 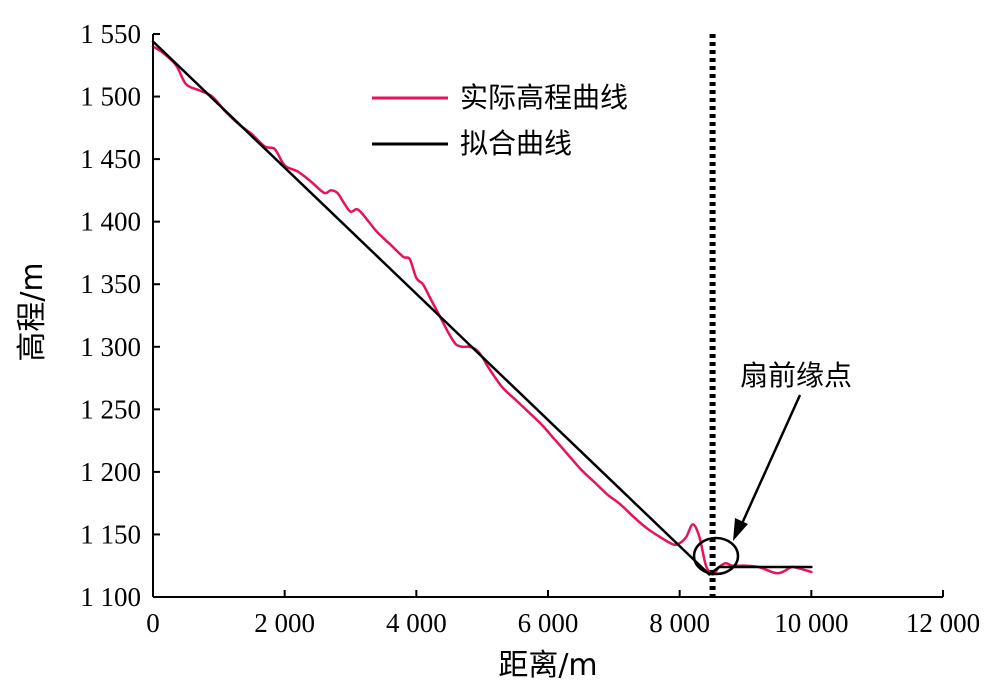 I want to click on y-axis-title: 高程/m, so click(x=32, y=311).